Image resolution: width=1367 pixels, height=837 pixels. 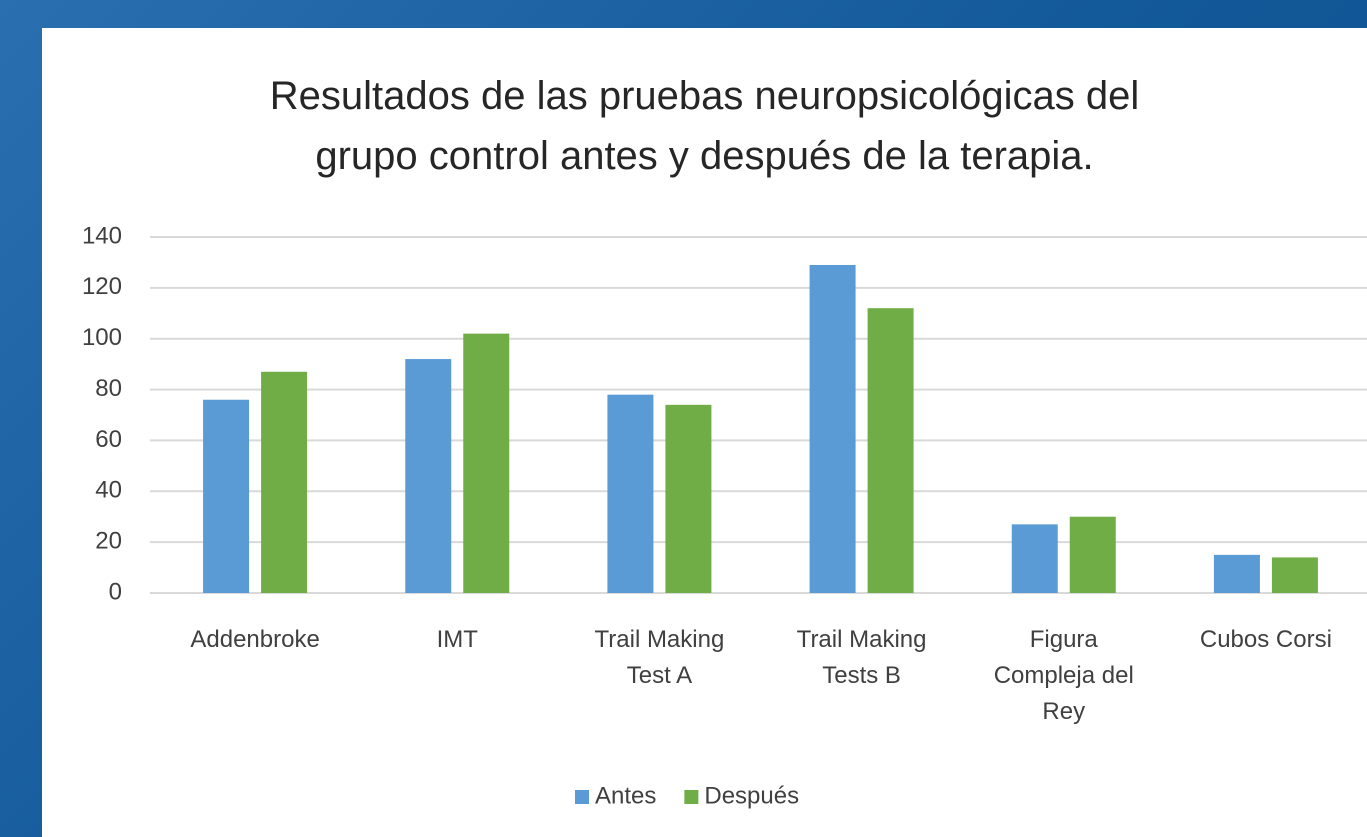 What do you see at coordinates (108, 439) in the screenshot?
I see `y-tick-label: 60` at bounding box center [108, 439].